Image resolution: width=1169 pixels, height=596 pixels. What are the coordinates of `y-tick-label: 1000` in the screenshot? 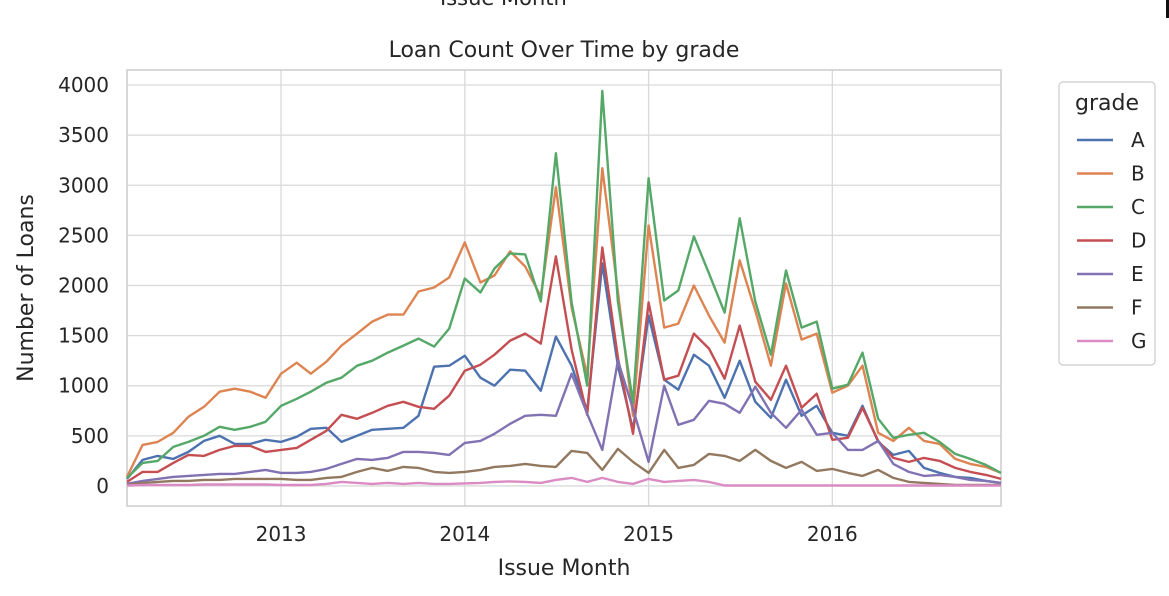 It's located at (83, 386).